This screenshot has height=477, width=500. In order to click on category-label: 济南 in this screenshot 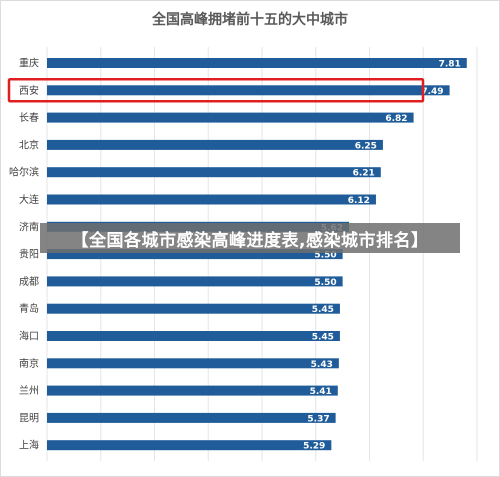, I will do `click(29, 226)`.